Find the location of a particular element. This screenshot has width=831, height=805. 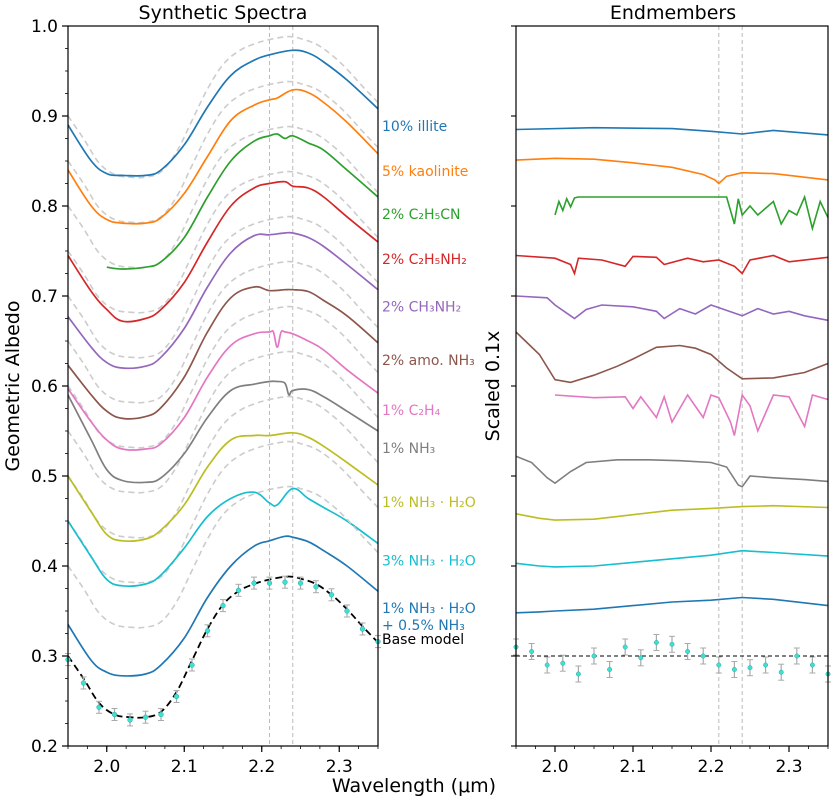

series-8-reference is located at coordinates (223, 467).